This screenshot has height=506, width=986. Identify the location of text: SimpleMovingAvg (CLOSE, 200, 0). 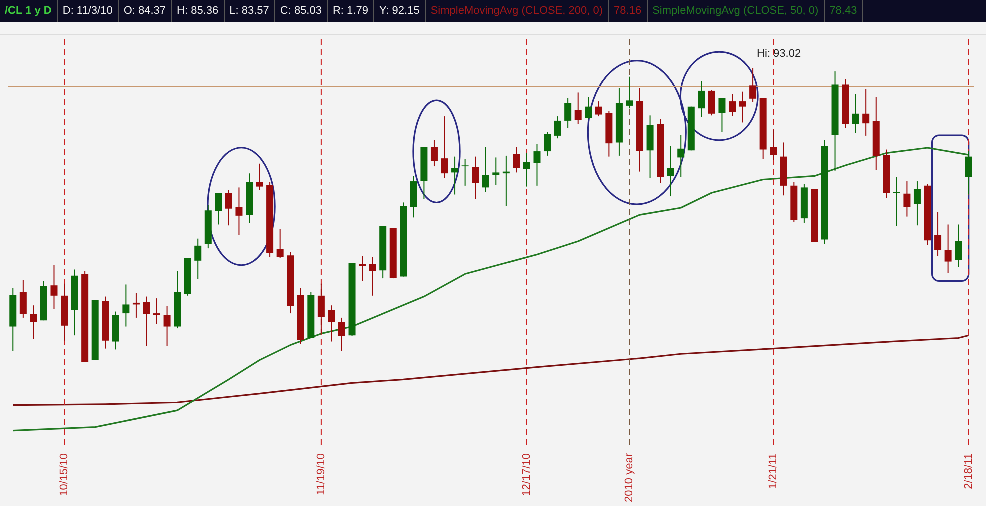
(518, 11).